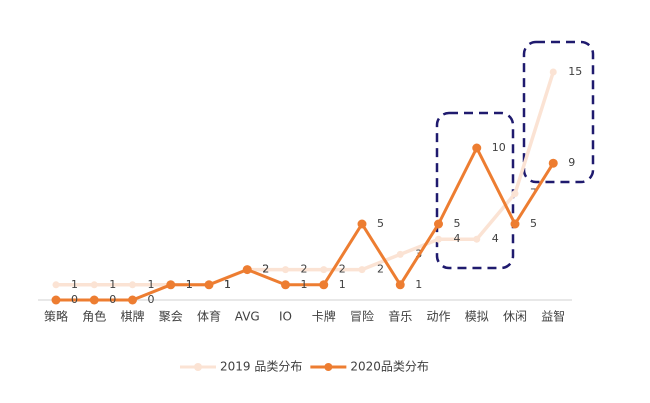 The height and width of the screenshot is (403, 650). I want to click on legend-label: 2019 品类分布, so click(261, 367).